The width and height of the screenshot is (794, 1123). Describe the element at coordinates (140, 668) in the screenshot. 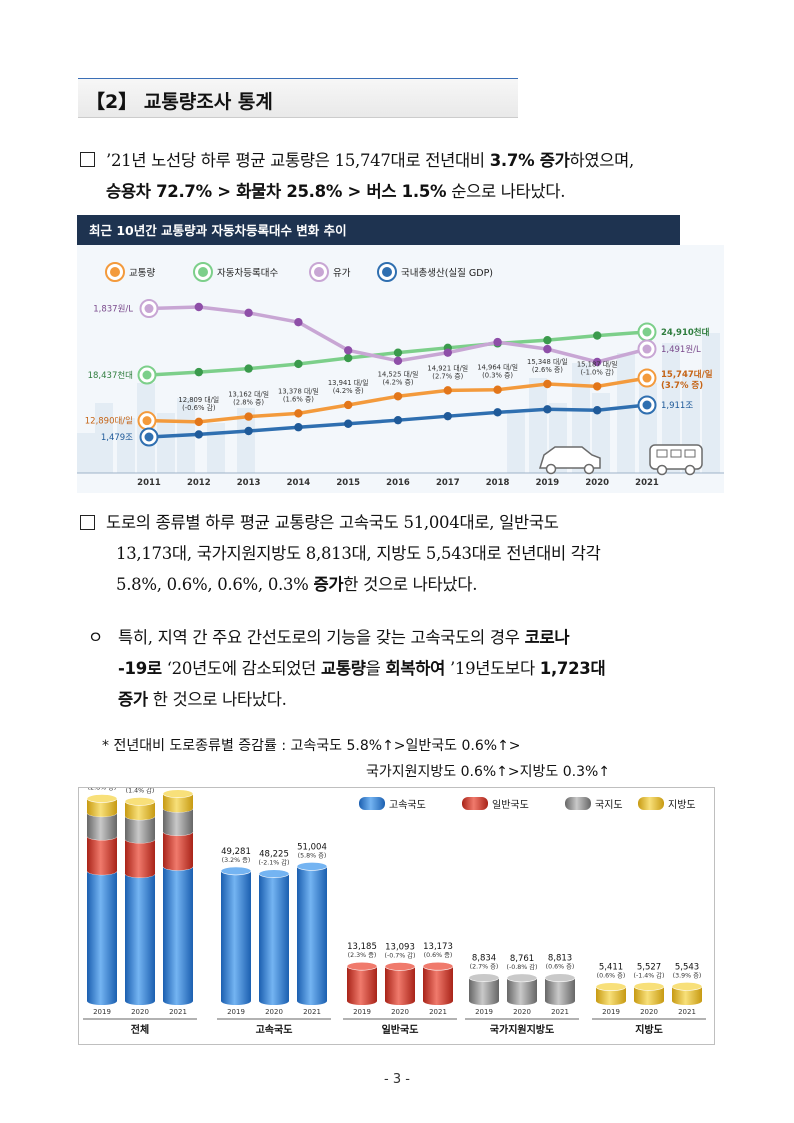

I see `highlight: -19로` at that location.